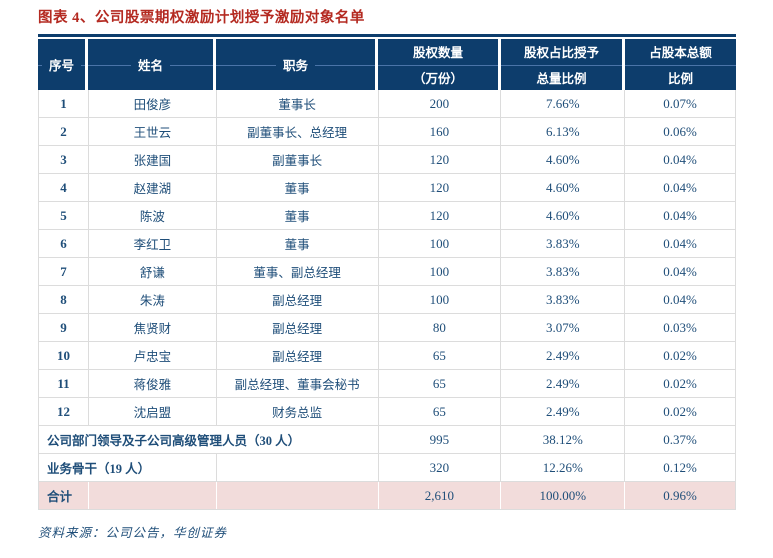 This screenshot has width=773, height=558. Describe the element at coordinates (153, 215) in the screenshot. I see `name-cell: 陈波` at that location.